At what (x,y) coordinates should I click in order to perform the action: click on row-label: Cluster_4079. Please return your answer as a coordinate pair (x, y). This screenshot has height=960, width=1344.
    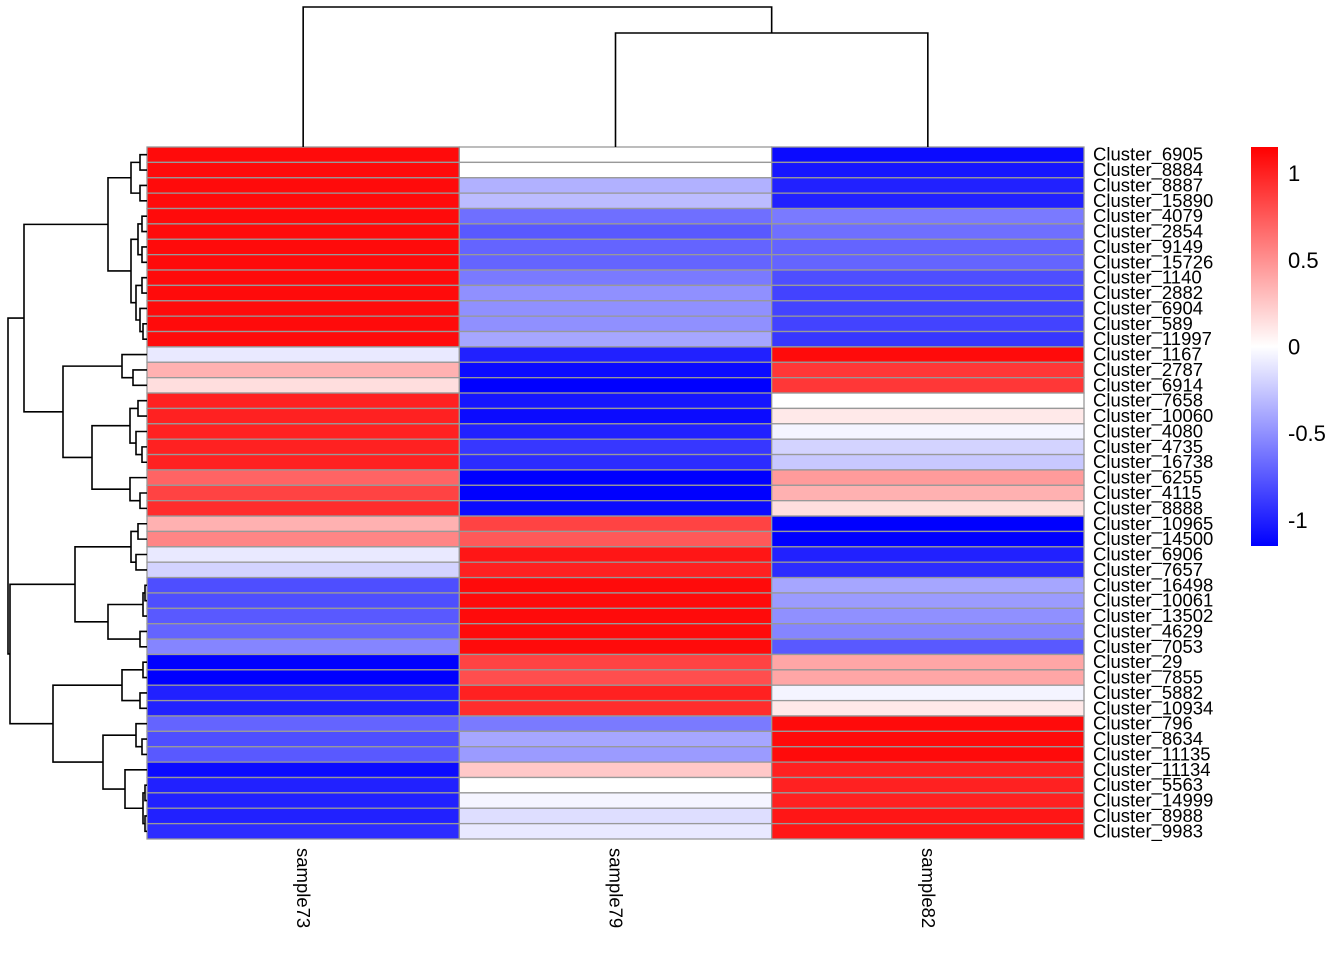
    Looking at the image, I should click on (1148, 216).